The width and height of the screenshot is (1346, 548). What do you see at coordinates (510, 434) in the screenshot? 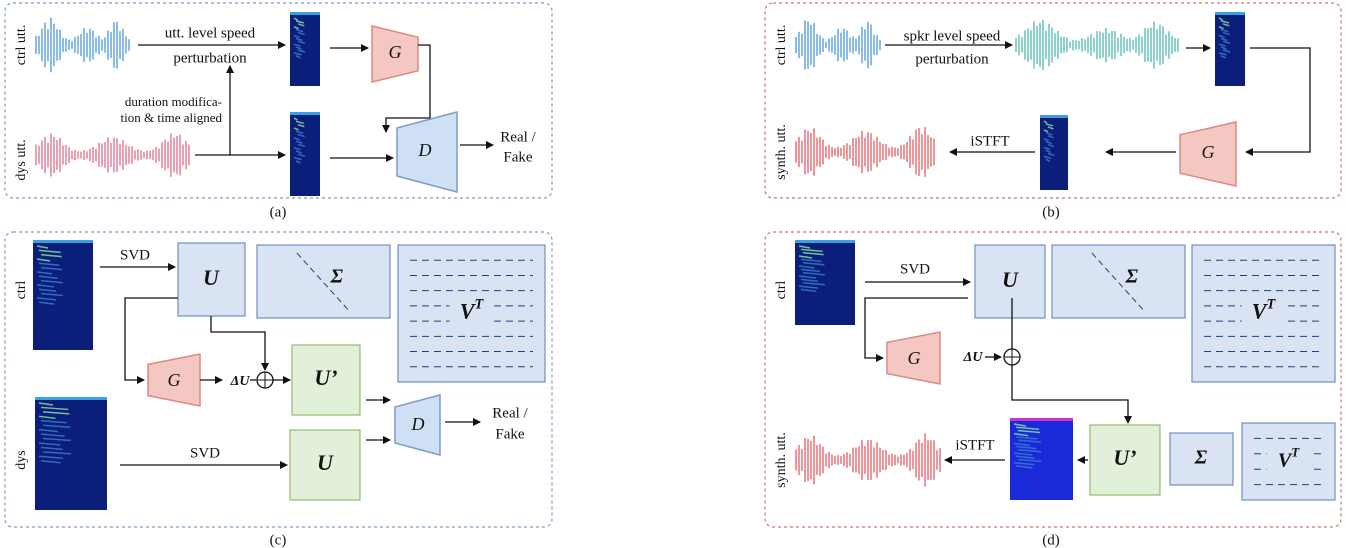
I see `label: Fake` at bounding box center [510, 434].